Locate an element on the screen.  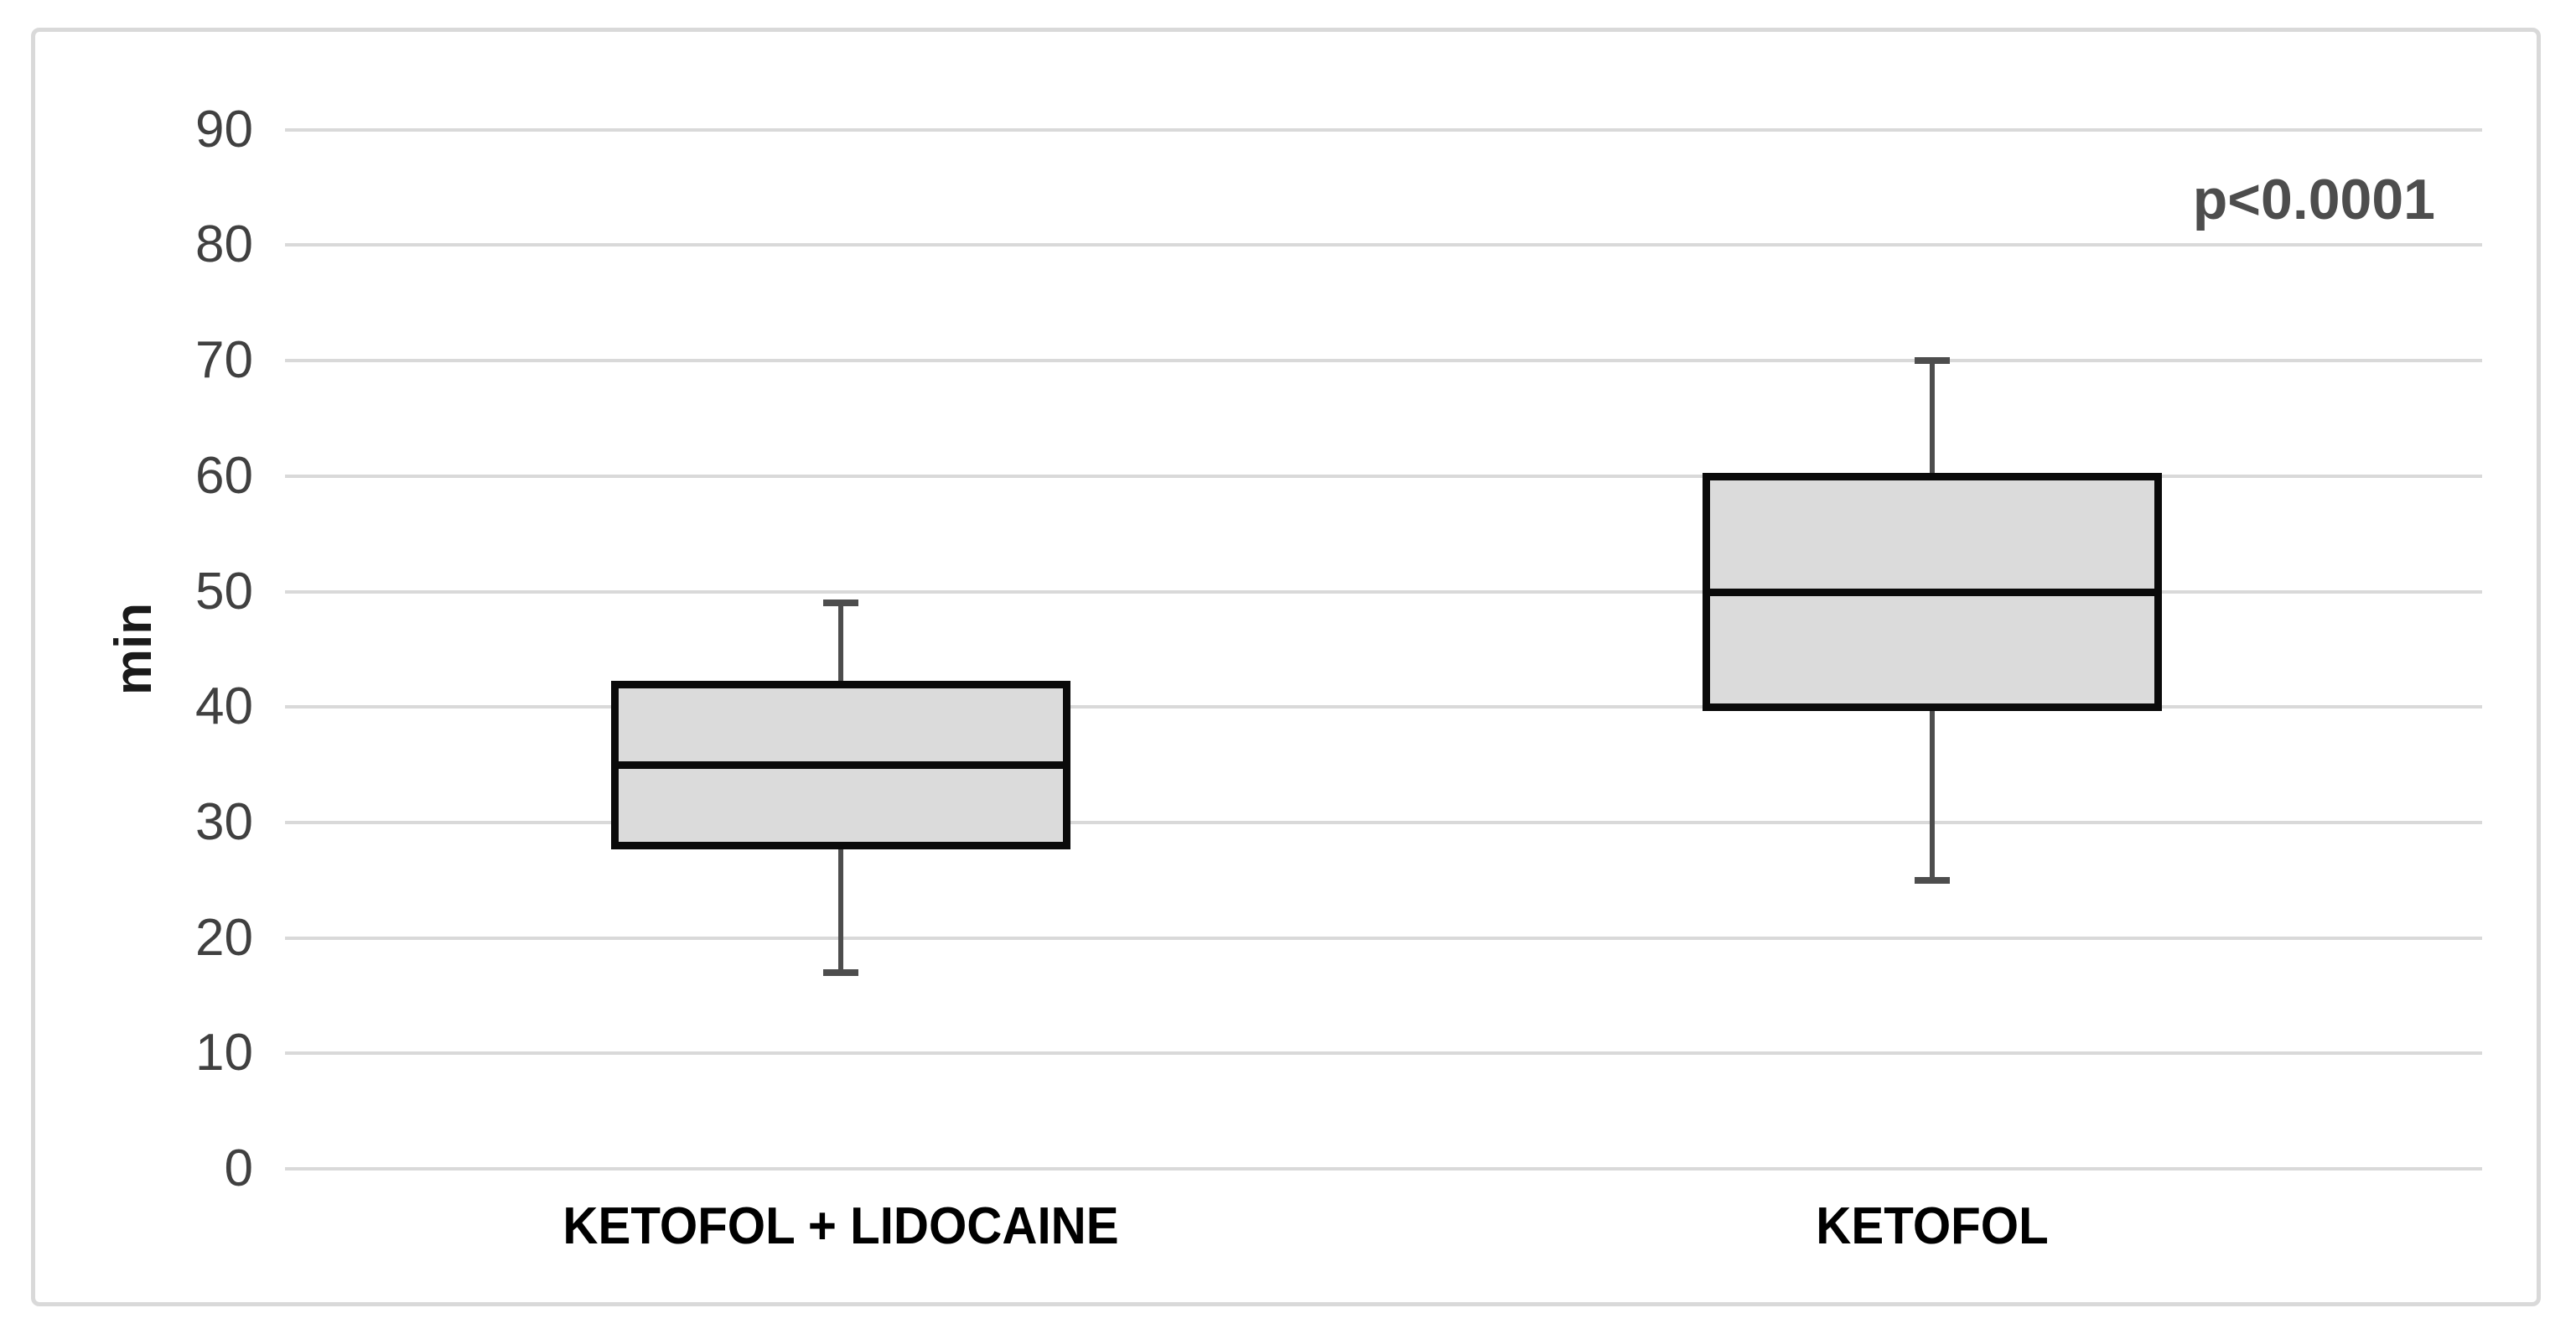
y-tick-label-60: 60 is located at coordinates (224, 476).